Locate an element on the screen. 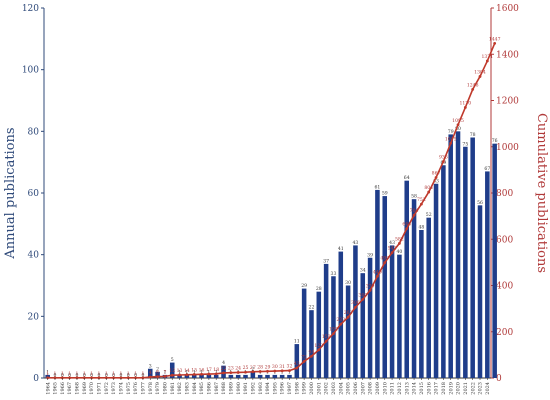 Image resolution: width=550 pixels, height=400 pixels. x-tick-label: 1990 is located at coordinates (239, 388).